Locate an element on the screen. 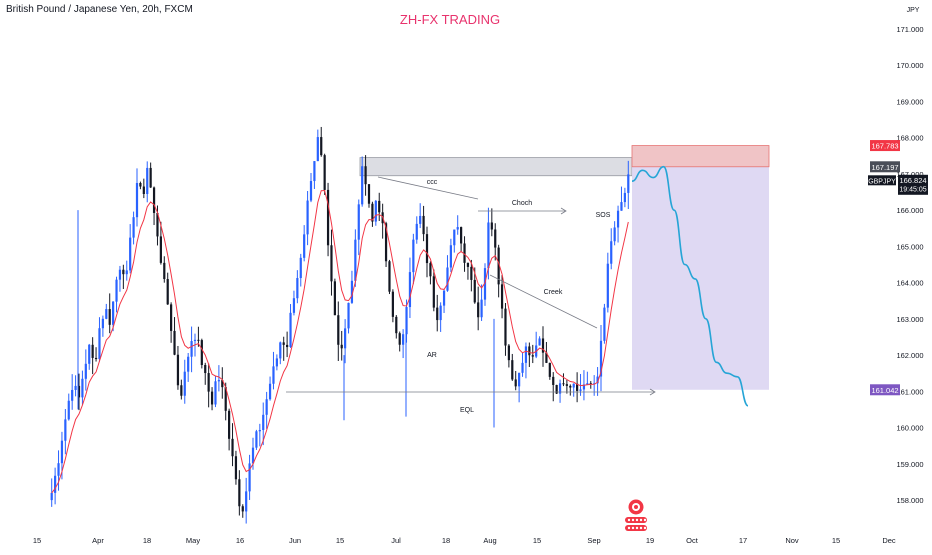 This screenshot has height=555, width=932. y-tick-label: 163.000 is located at coordinates (909, 319).